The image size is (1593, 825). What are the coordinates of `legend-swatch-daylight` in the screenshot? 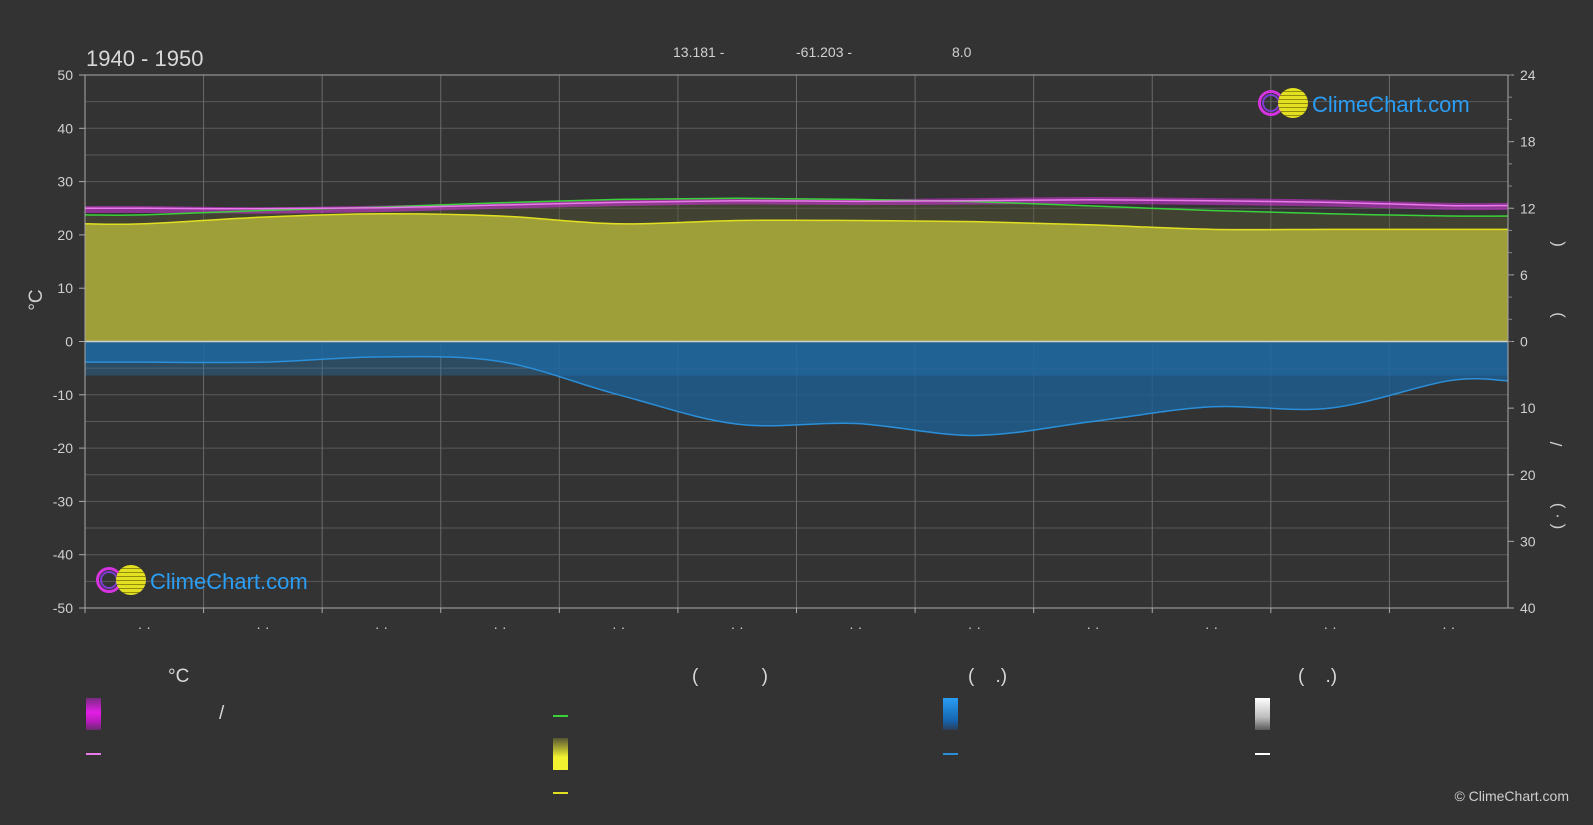 It's located at (560, 716).